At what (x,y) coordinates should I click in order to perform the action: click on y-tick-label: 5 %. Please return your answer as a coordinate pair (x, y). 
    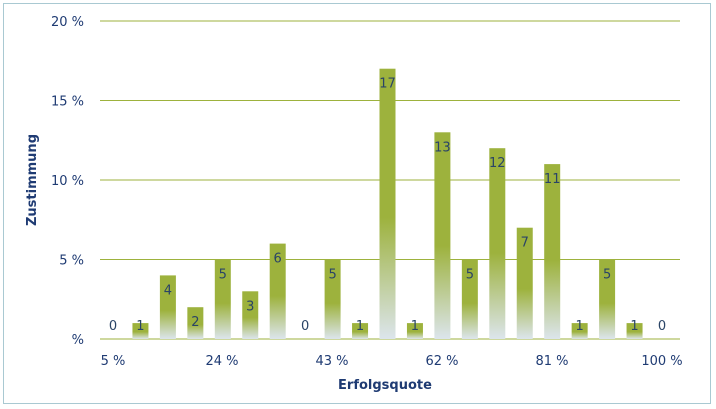
    Looking at the image, I should click on (71, 261).